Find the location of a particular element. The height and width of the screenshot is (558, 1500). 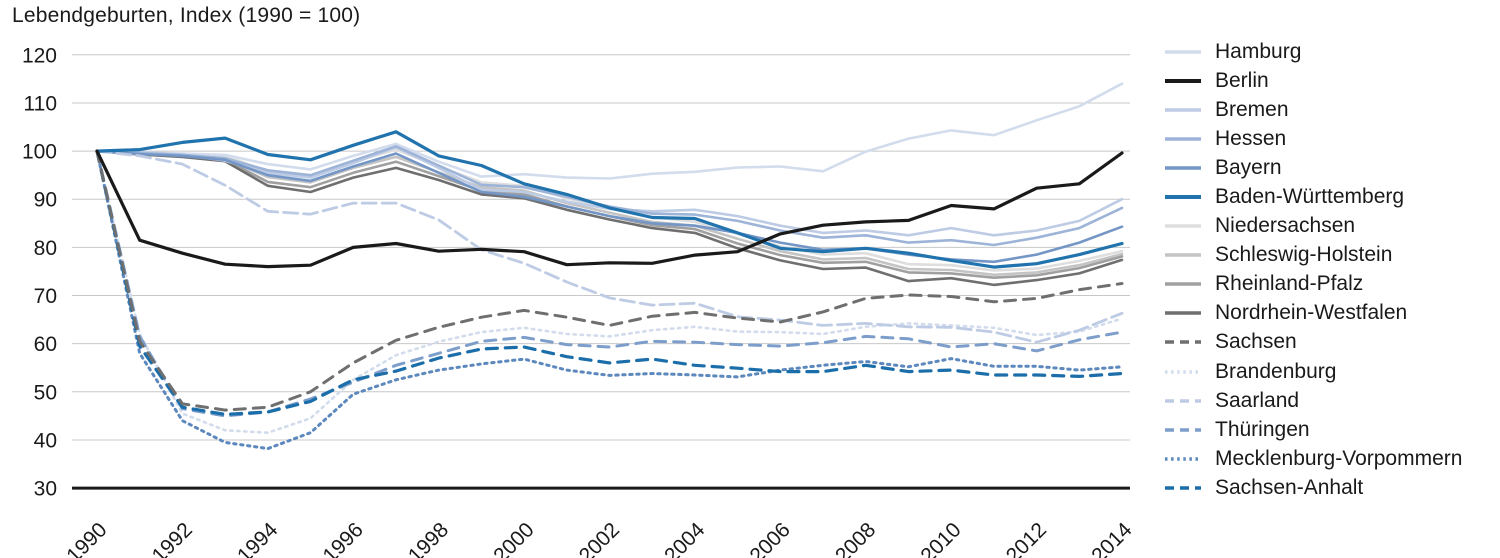

legend-item-nordrhein-westfalen: Nordrhein-Westfalen is located at coordinates (1313, 313).